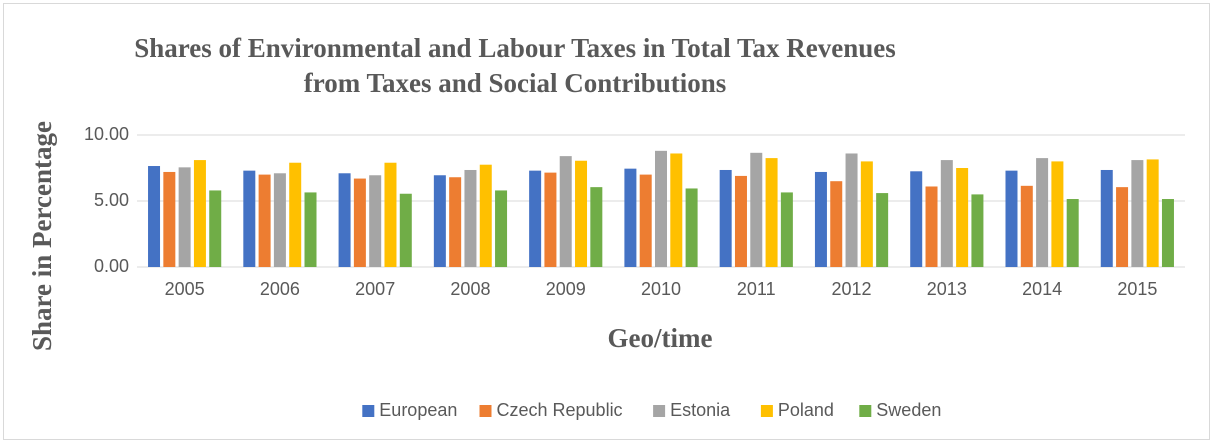  What do you see at coordinates (660, 338) in the screenshot?
I see `x-axis-title: Geo/time` at bounding box center [660, 338].